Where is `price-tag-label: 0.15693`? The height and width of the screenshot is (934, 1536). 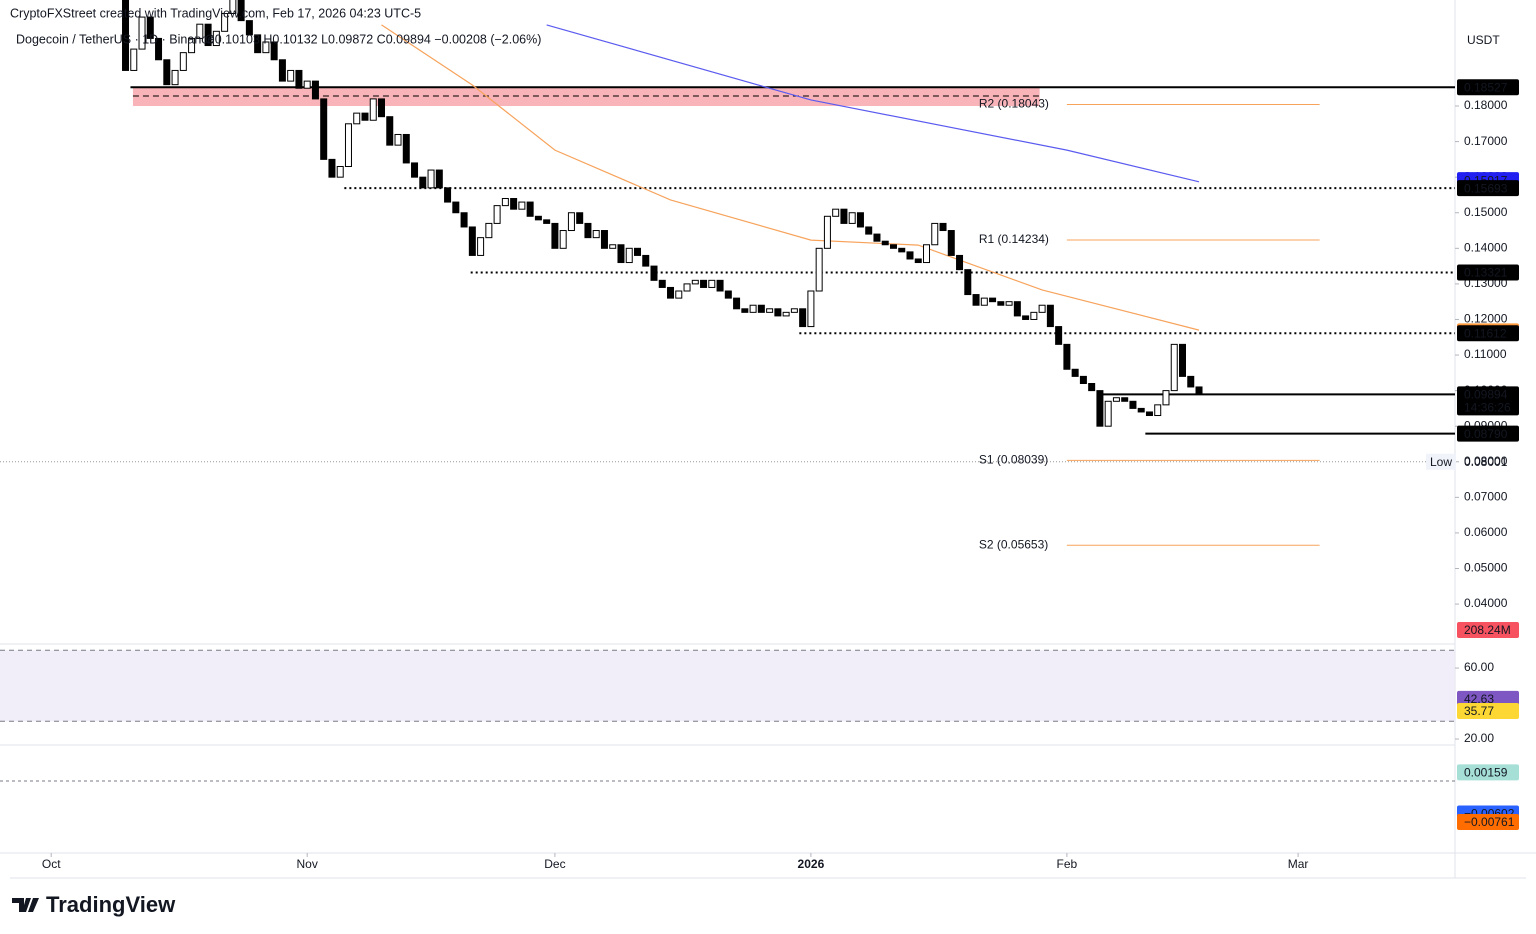 price-tag-label: 0.15693 is located at coordinates (1486, 188).